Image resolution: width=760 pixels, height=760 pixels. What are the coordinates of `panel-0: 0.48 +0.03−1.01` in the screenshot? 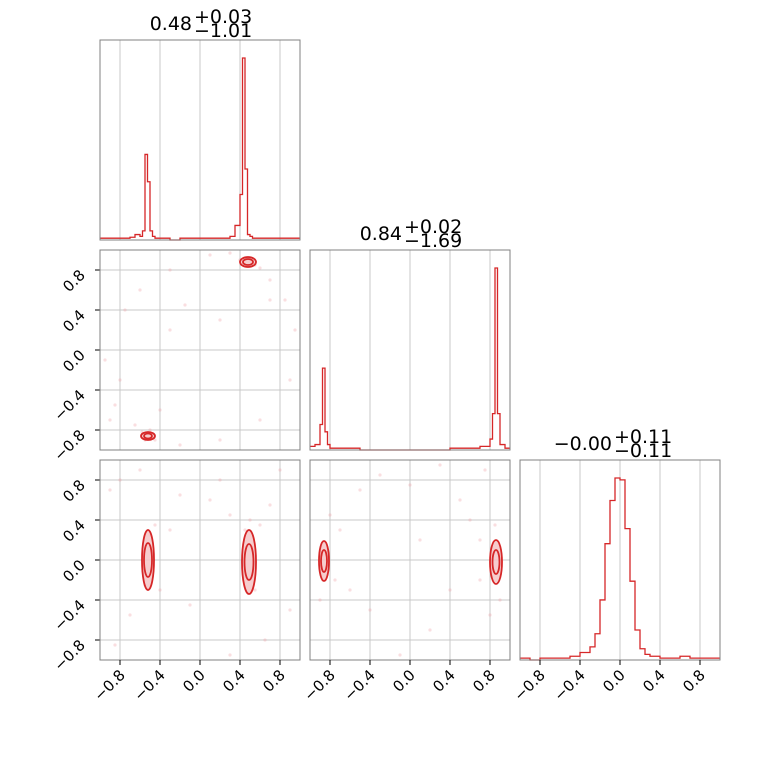 It's located at (200, 123).